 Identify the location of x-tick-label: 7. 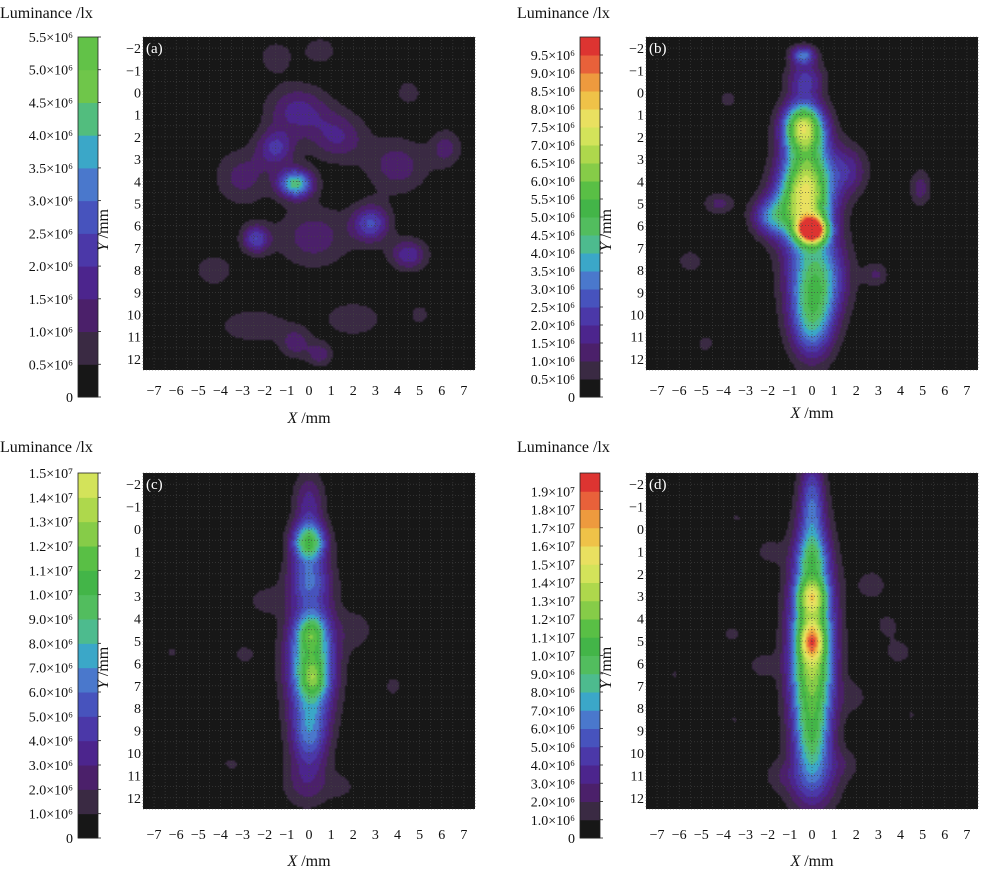
(966, 835).